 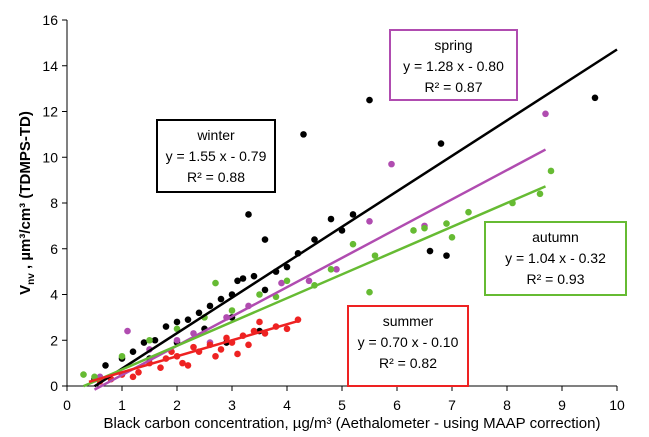 What do you see at coordinates (215, 135) in the screenshot?
I see `annotation-text: winter` at bounding box center [215, 135].